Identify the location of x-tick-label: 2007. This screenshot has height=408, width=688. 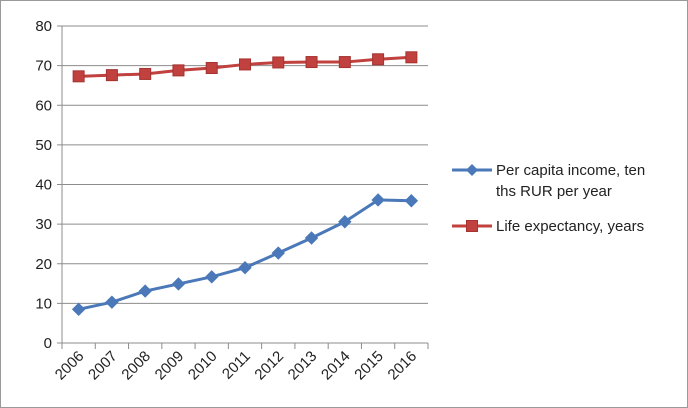
(103, 366).